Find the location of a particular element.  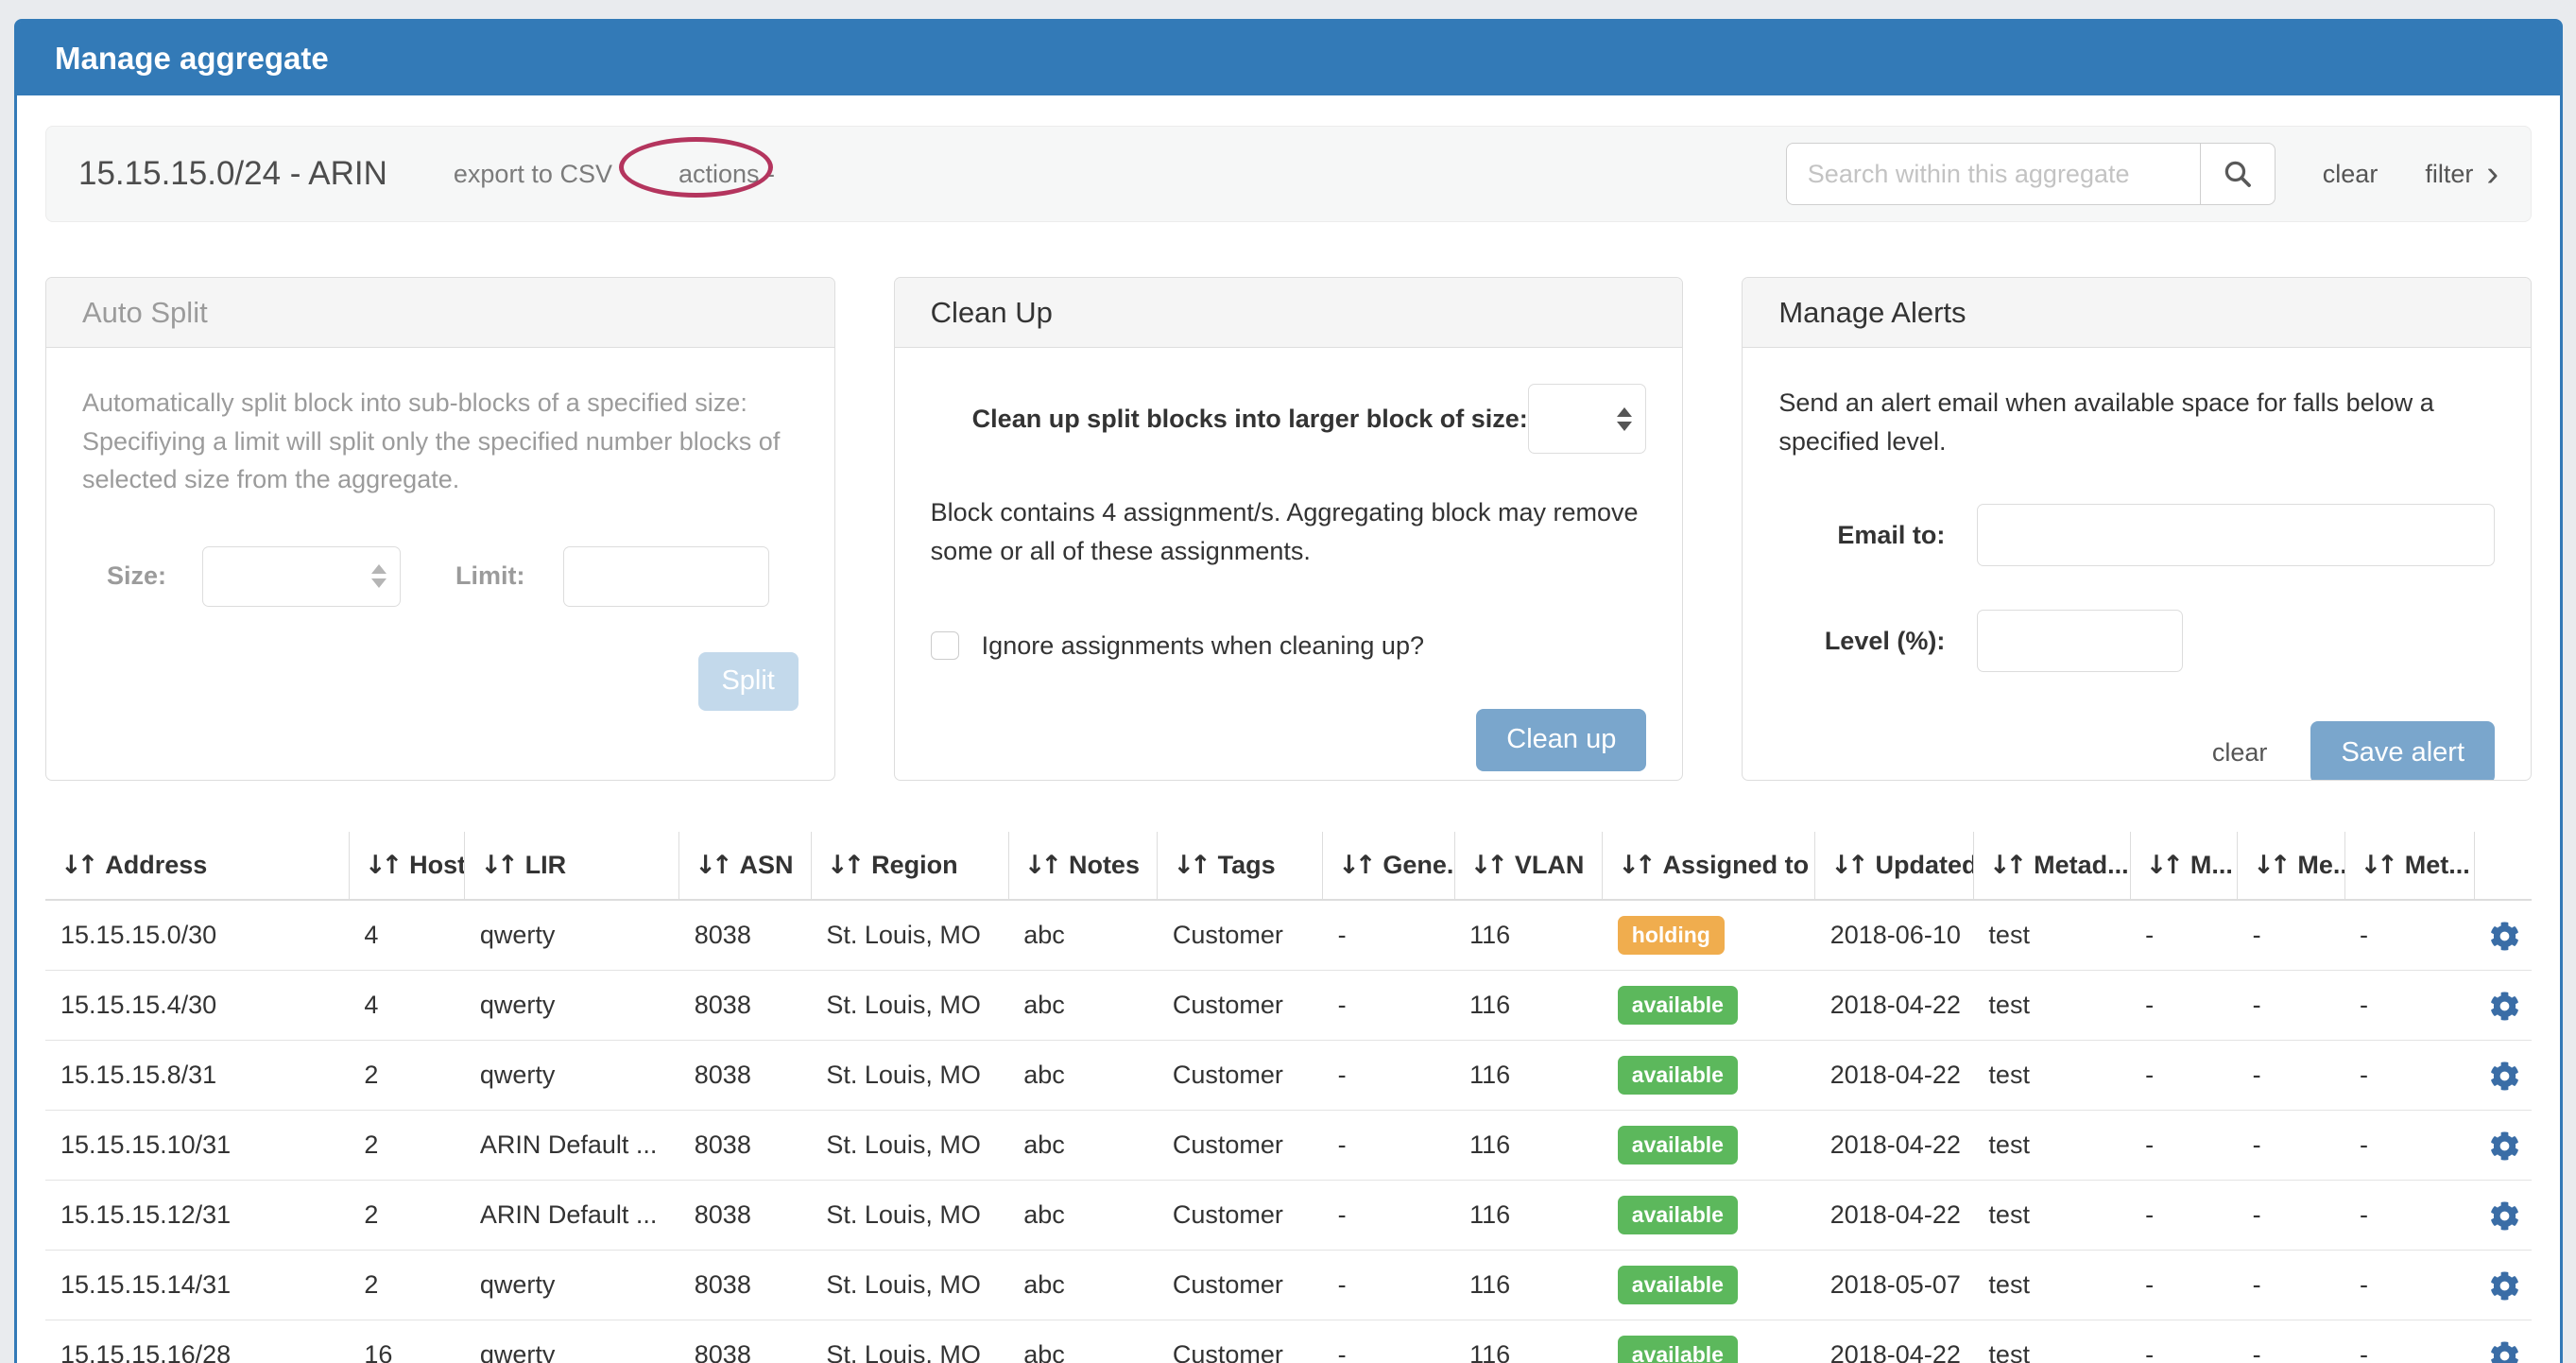

clean-up-size-select is located at coordinates (1587, 419).